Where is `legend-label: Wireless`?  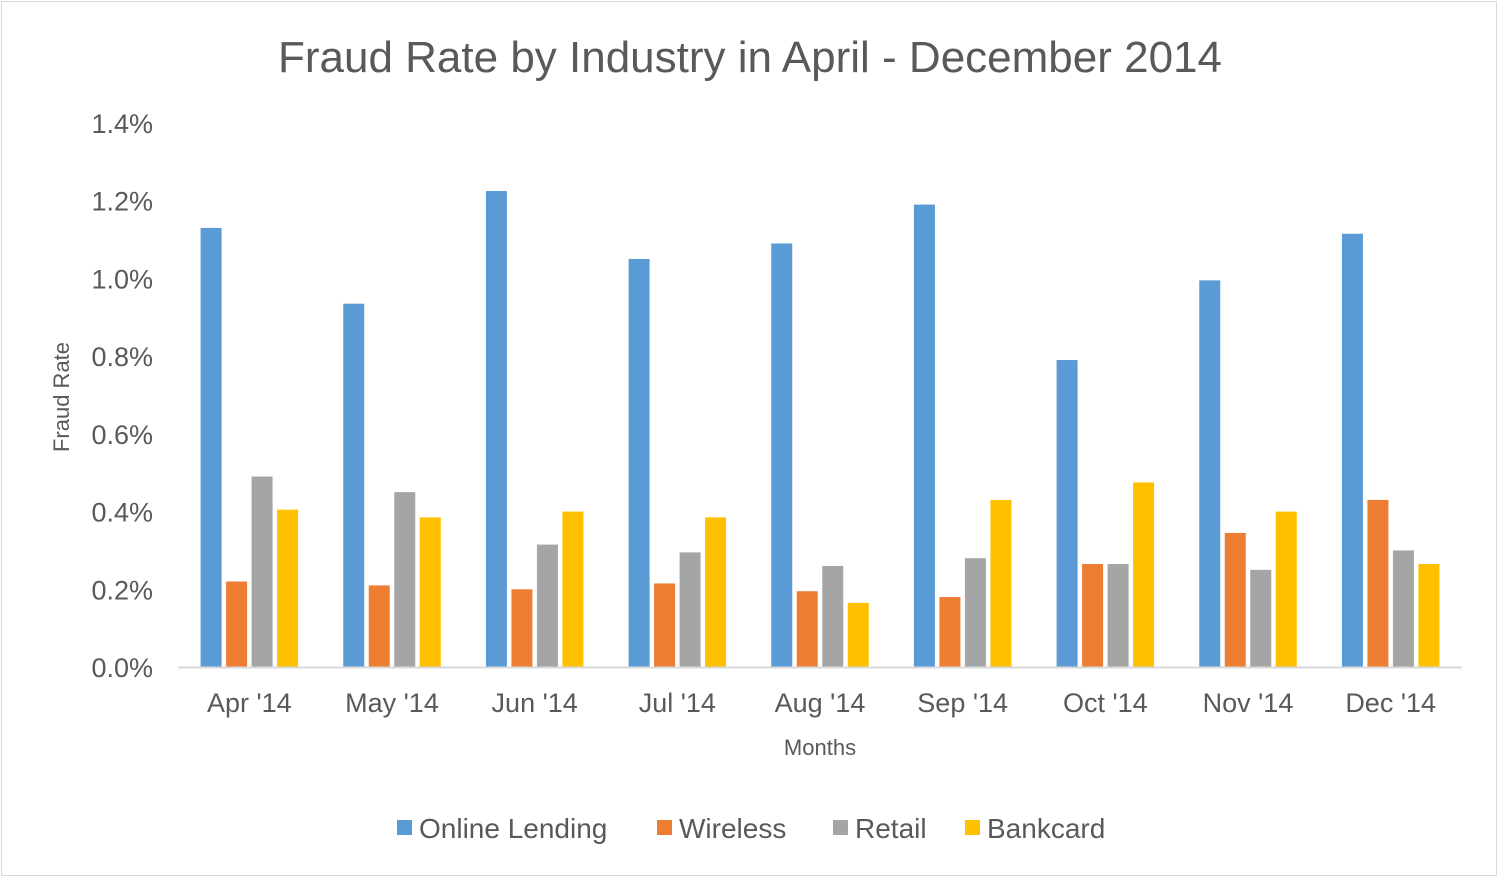
legend-label: Wireless is located at coordinates (732, 828).